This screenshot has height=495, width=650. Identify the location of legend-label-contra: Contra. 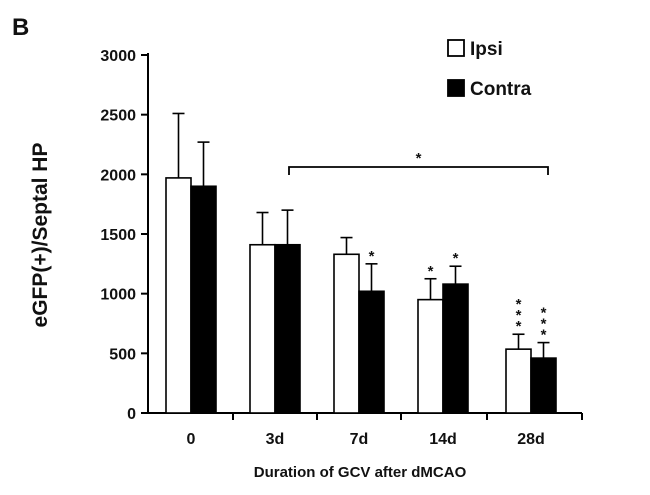
(501, 89).